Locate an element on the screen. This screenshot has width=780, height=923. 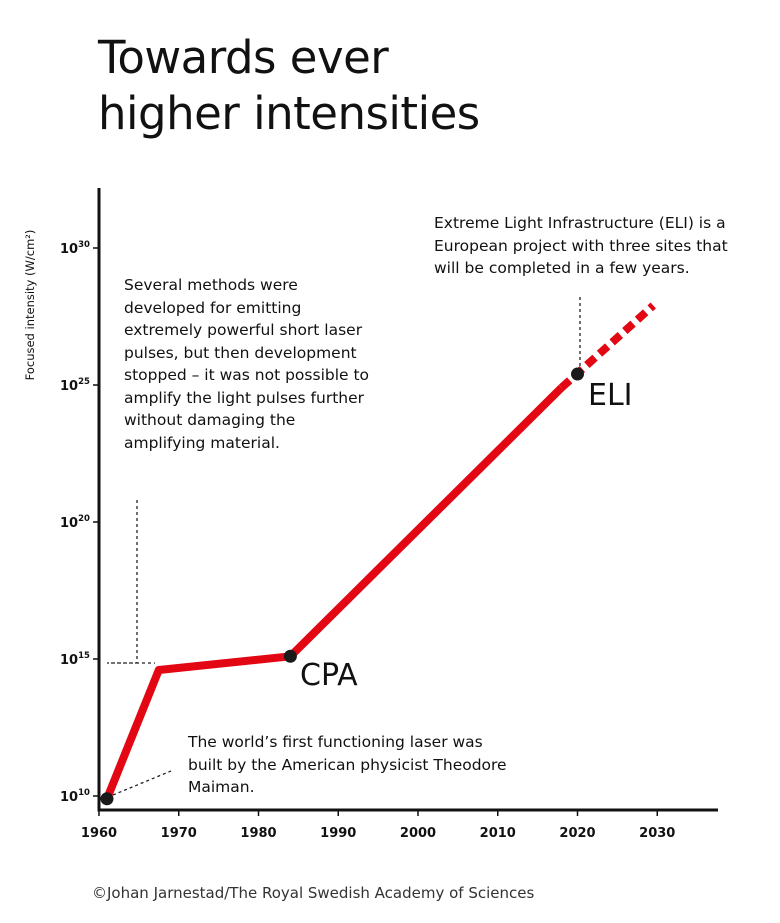
x-tick-label-1990: 1990 is located at coordinates (338, 833).